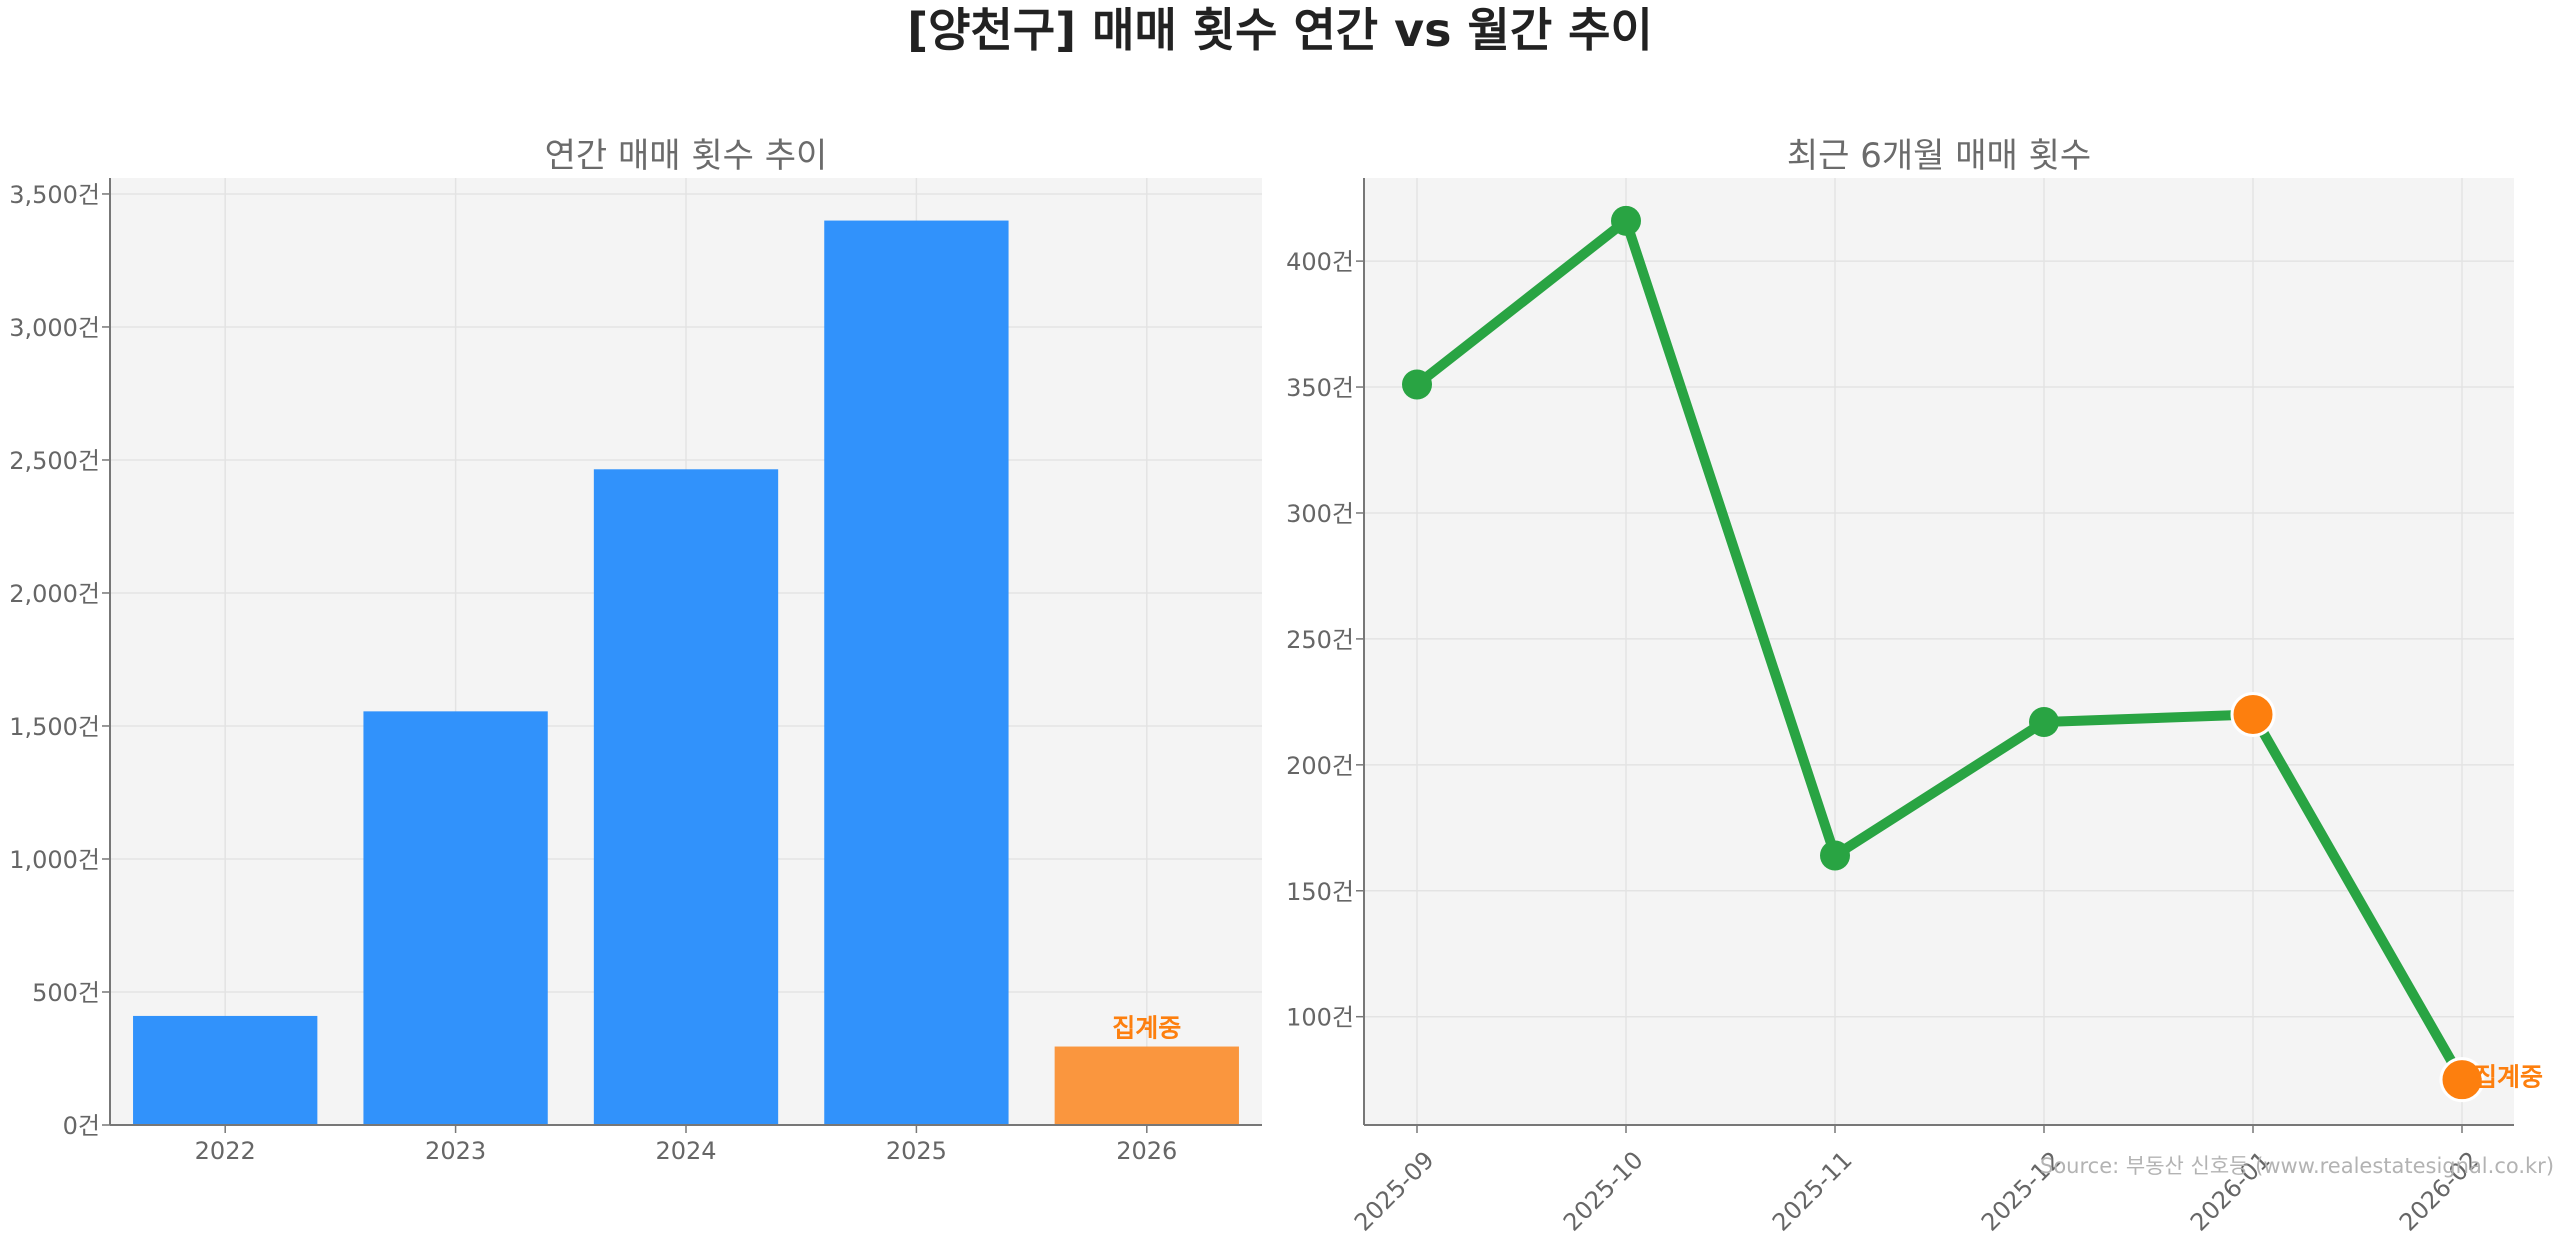 The image size is (2560, 1234). Describe the element at coordinates (1320, 262) in the screenshot. I see `line-y-tick-label: 400건` at that location.